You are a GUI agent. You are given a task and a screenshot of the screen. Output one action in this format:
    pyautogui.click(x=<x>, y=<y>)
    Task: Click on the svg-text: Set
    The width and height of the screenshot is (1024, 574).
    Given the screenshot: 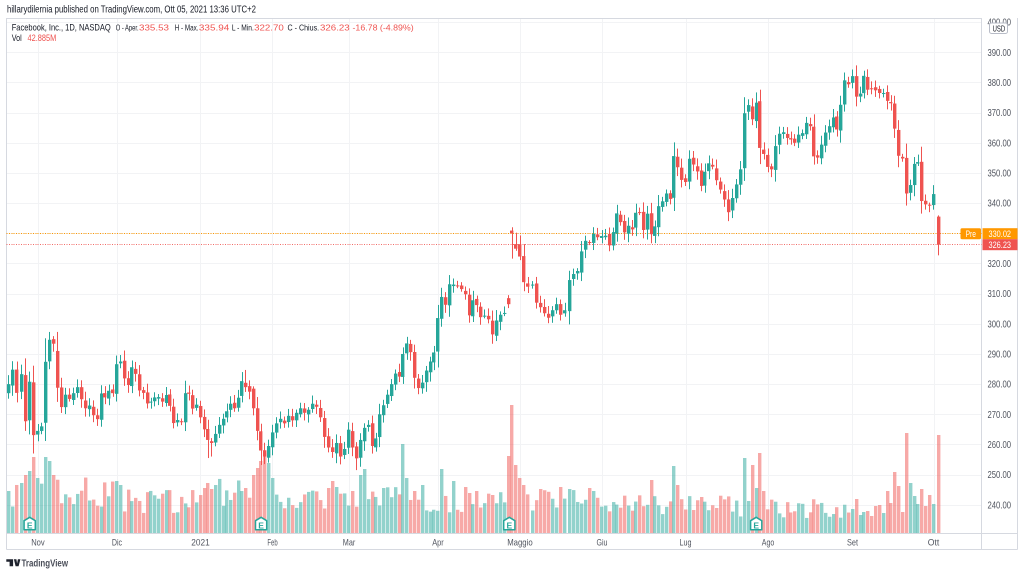 What is the action you would take?
    pyautogui.click(x=852, y=542)
    